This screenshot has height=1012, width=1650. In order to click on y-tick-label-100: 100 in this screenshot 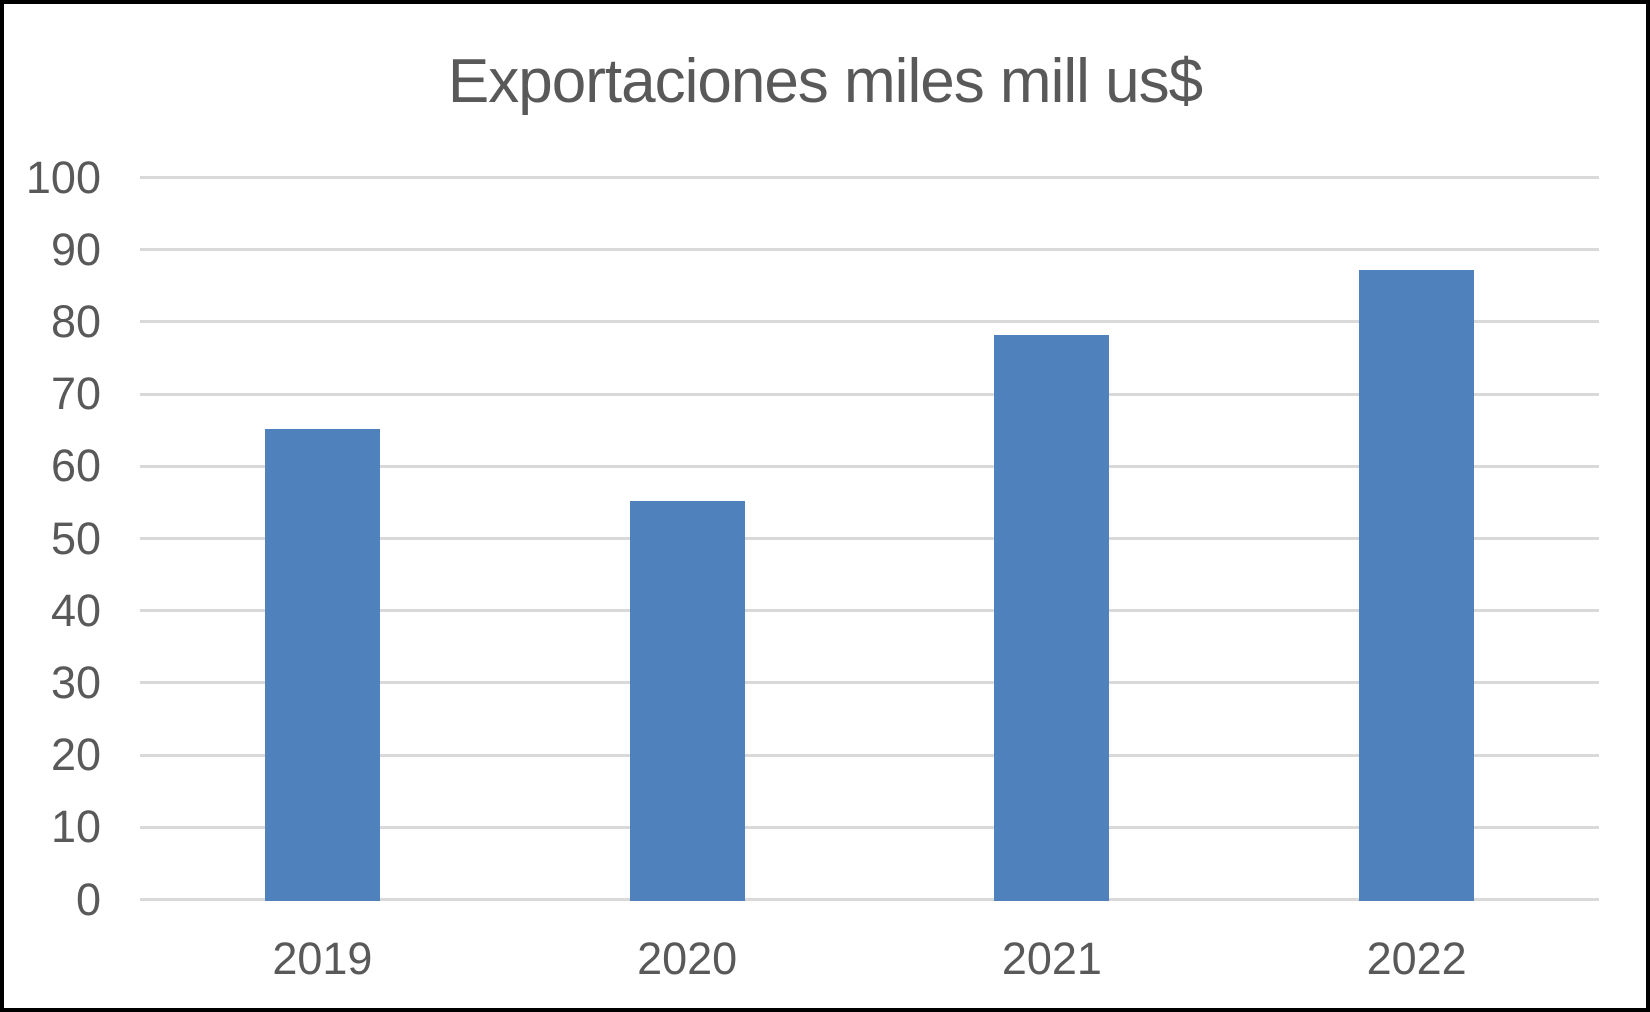, I will do `click(63, 177)`.